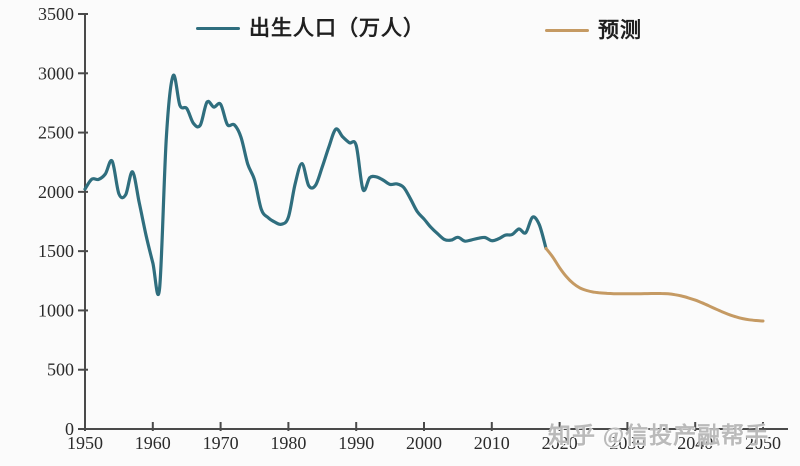 The width and height of the screenshot is (800, 466). Describe the element at coordinates (56, 133) in the screenshot. I see `y-tick-label-2500: 2500` at that location.